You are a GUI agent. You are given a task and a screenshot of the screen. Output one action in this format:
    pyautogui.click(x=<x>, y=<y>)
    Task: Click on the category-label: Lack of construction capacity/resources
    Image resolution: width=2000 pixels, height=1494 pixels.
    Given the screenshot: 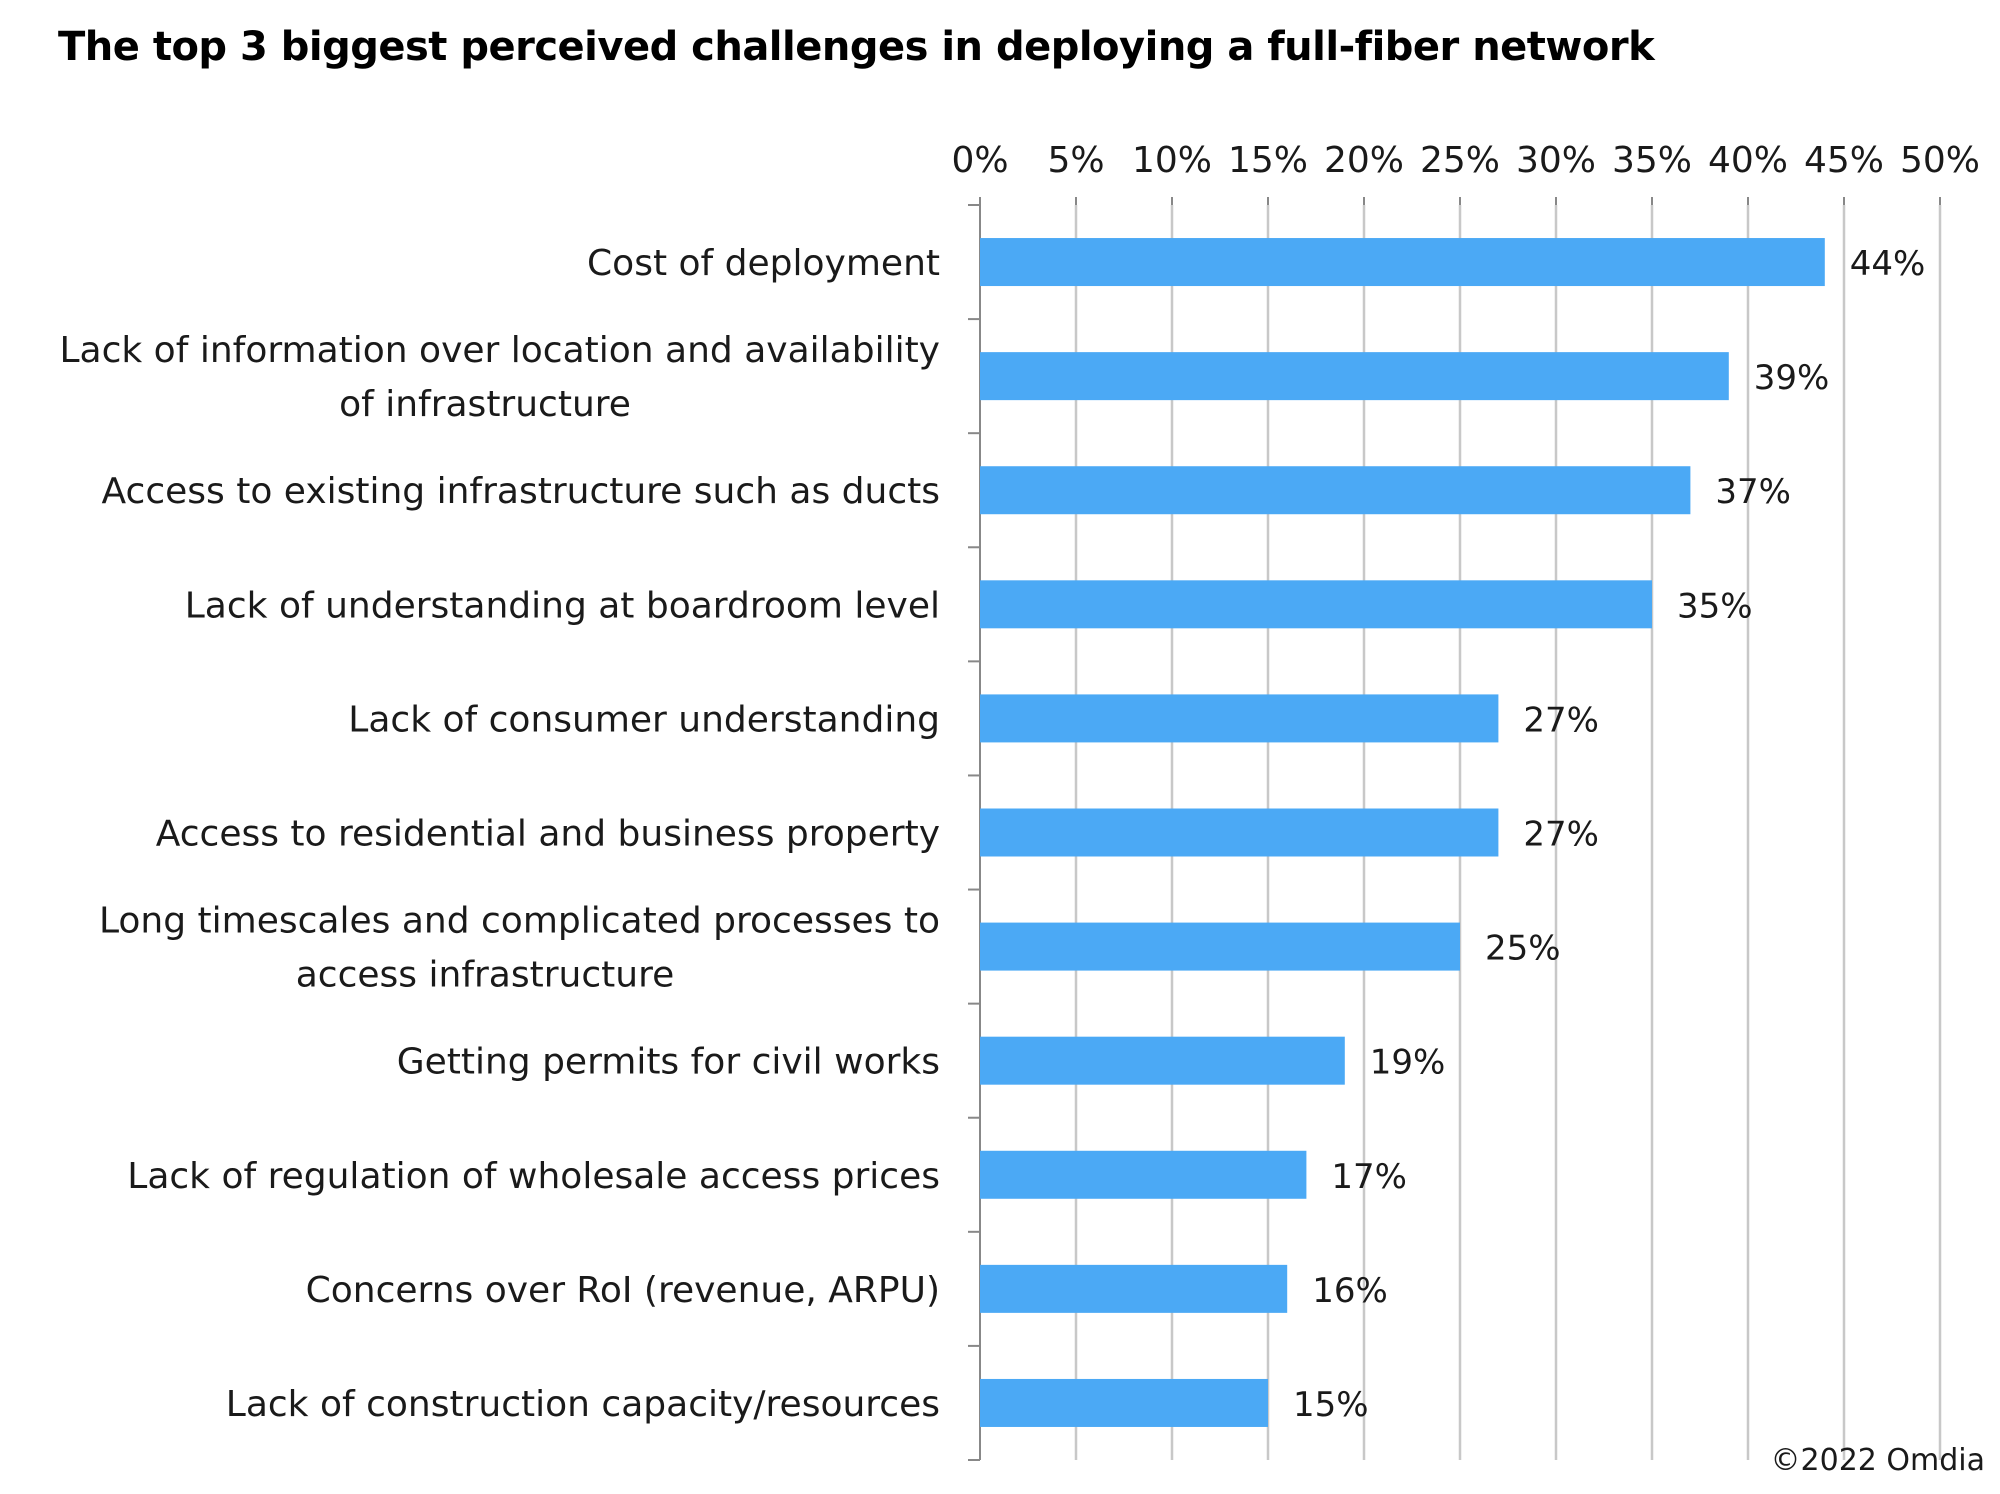 What is the action you would take?
    pyautogui.click(x=583, y=1404)
    